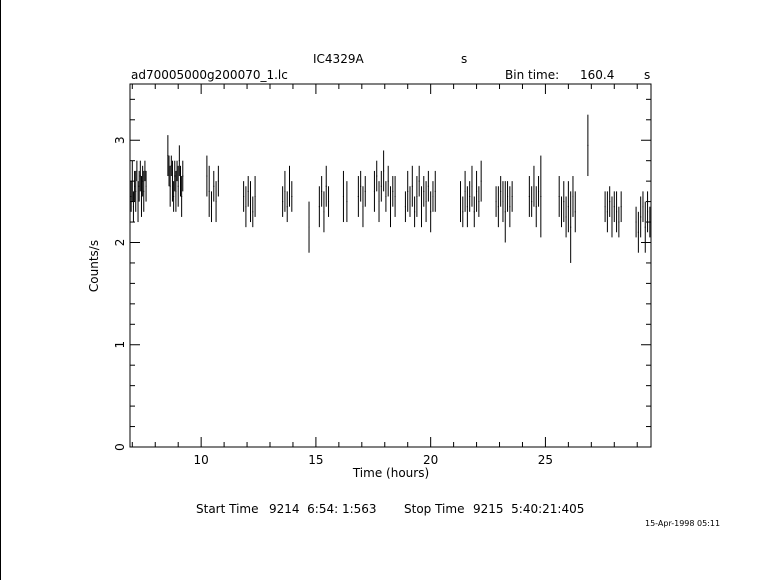  Describe the element at coordinates (120, 140) in the screenshot. I see `y-tick-label: 3` at that location.